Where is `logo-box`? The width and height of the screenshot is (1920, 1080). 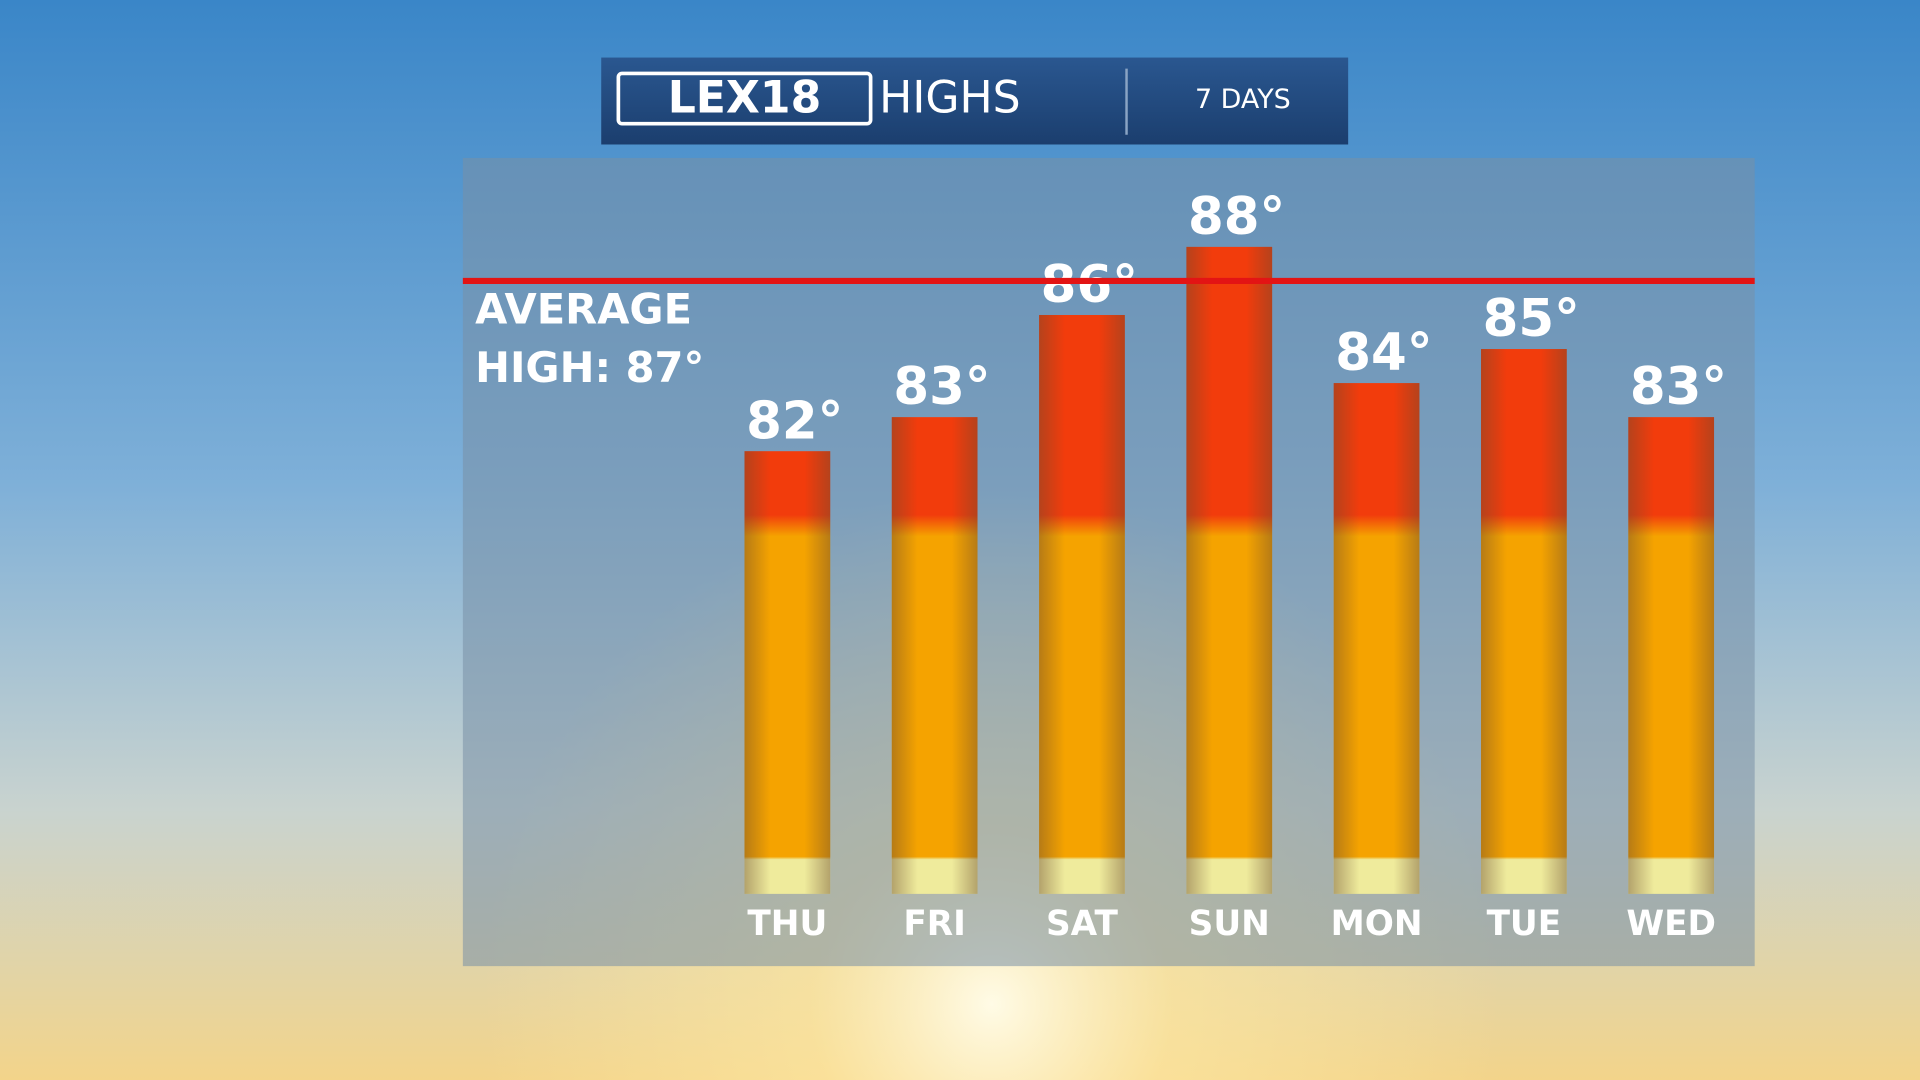
logo-box is located at coordinates (744, 98).